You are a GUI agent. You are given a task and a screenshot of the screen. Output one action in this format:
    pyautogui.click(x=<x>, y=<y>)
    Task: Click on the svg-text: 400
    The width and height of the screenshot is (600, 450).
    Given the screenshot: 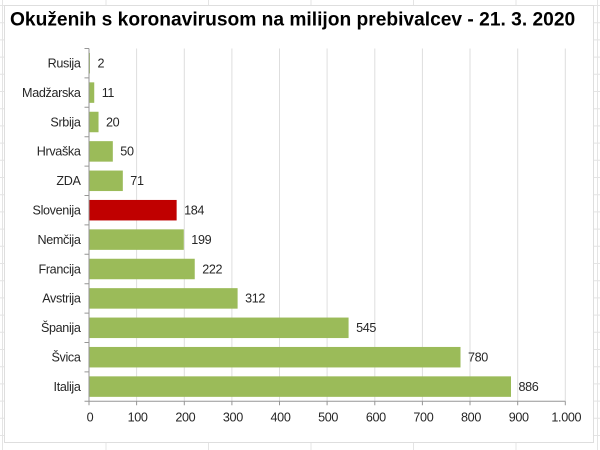 What is the action you would take?
    pyautogui.click(x=281, y=417)
    